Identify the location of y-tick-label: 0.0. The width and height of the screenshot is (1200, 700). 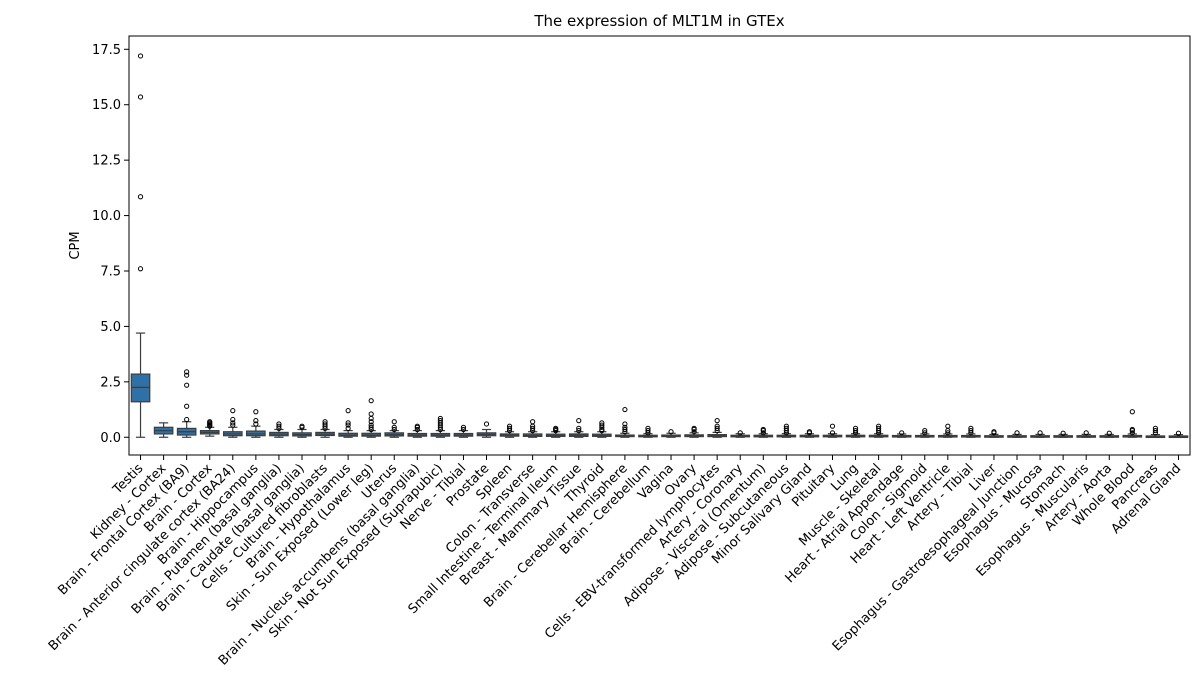
(110, 438).